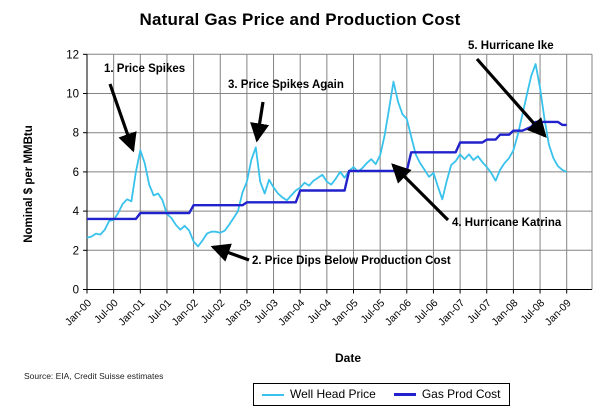 This screenshot has height=410, width=600. I want to click on well-head-price-legend-swatch, so click(273, 394).